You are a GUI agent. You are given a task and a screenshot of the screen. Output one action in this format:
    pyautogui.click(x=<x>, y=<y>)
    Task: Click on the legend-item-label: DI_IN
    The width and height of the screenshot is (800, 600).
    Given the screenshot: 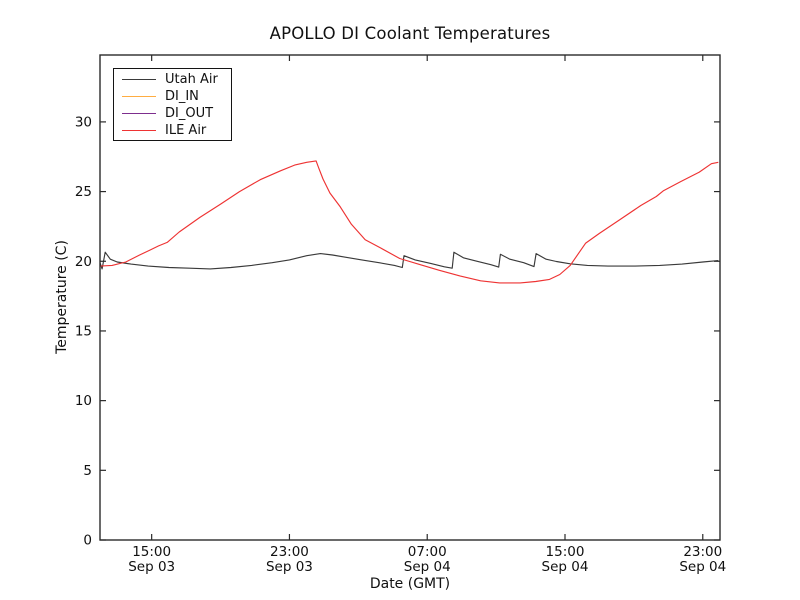 What is the action you would take?
    pyautogui.click(x=182, y=96)
    